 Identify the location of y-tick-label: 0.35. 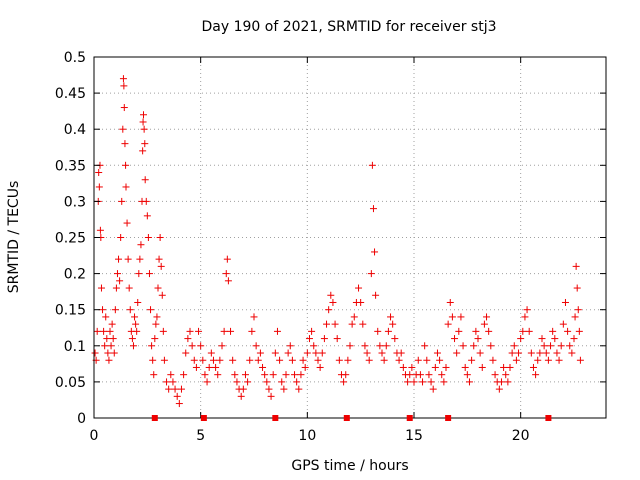
(70, 166).